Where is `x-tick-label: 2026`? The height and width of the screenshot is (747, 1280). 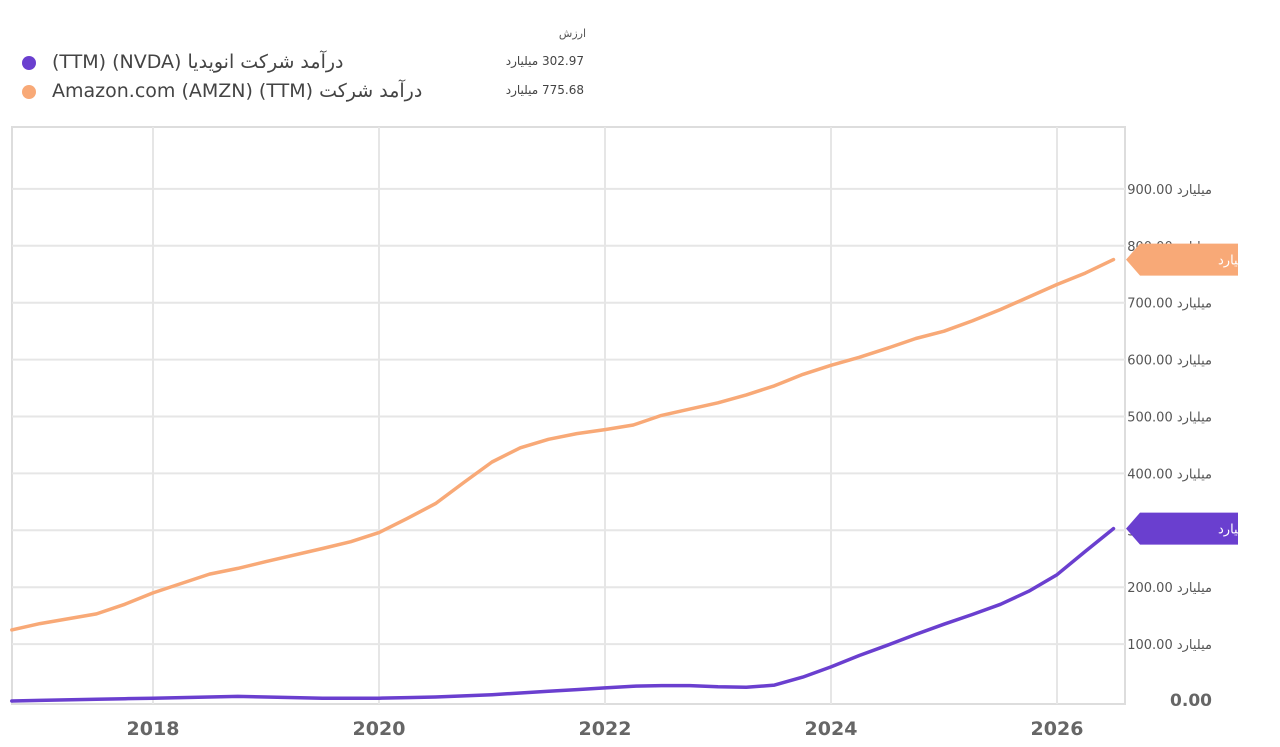 x-tick-label: 2026 is located at coordinates (1057, 729).